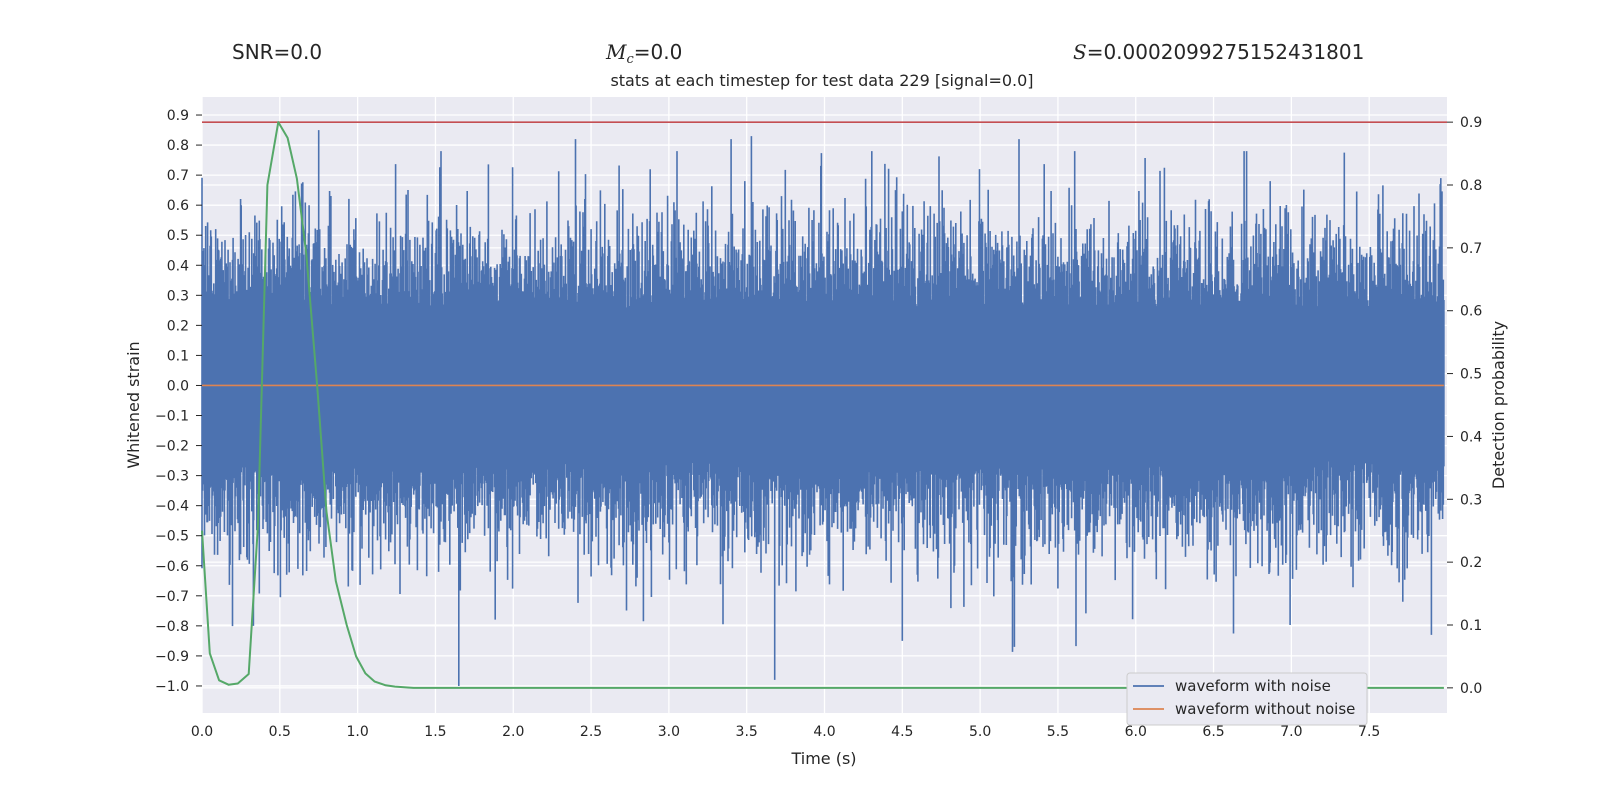  Describe the element at coordinates (1471, 186) in the screenshot. I see `y2-tick-label: 0.8` at that location.